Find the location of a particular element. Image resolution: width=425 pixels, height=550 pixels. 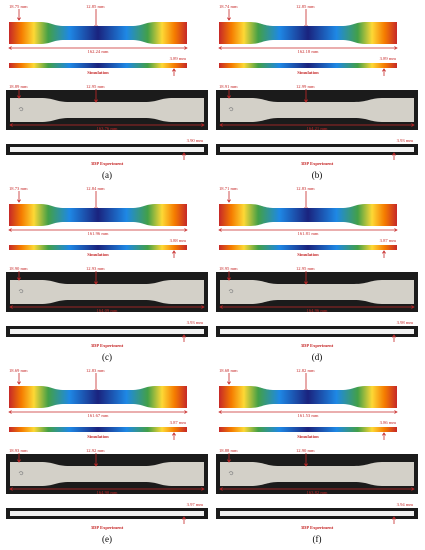

sim-length-label: 161.81 mm is located at coordinates (308, 233).